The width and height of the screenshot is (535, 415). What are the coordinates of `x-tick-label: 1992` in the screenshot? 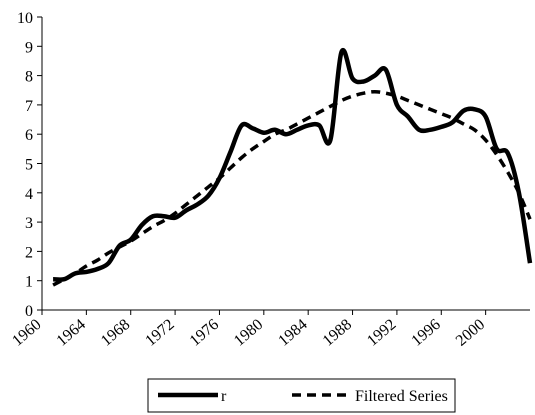 It's located at (381, 333).